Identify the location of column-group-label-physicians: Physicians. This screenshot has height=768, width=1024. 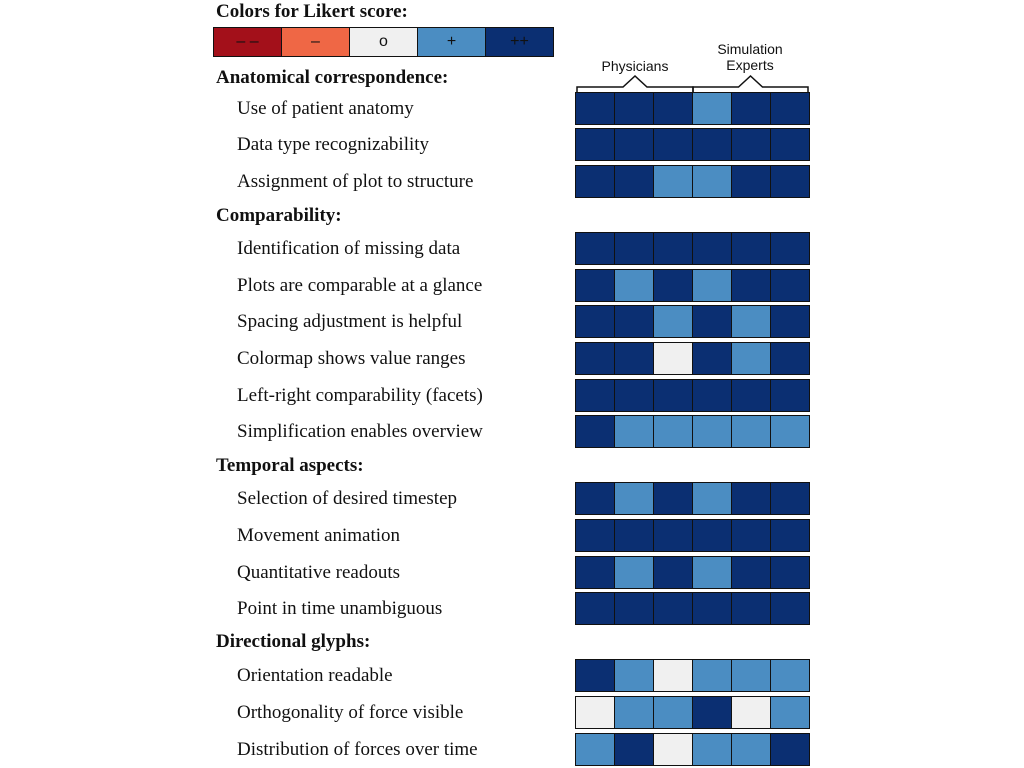
(635, 66).